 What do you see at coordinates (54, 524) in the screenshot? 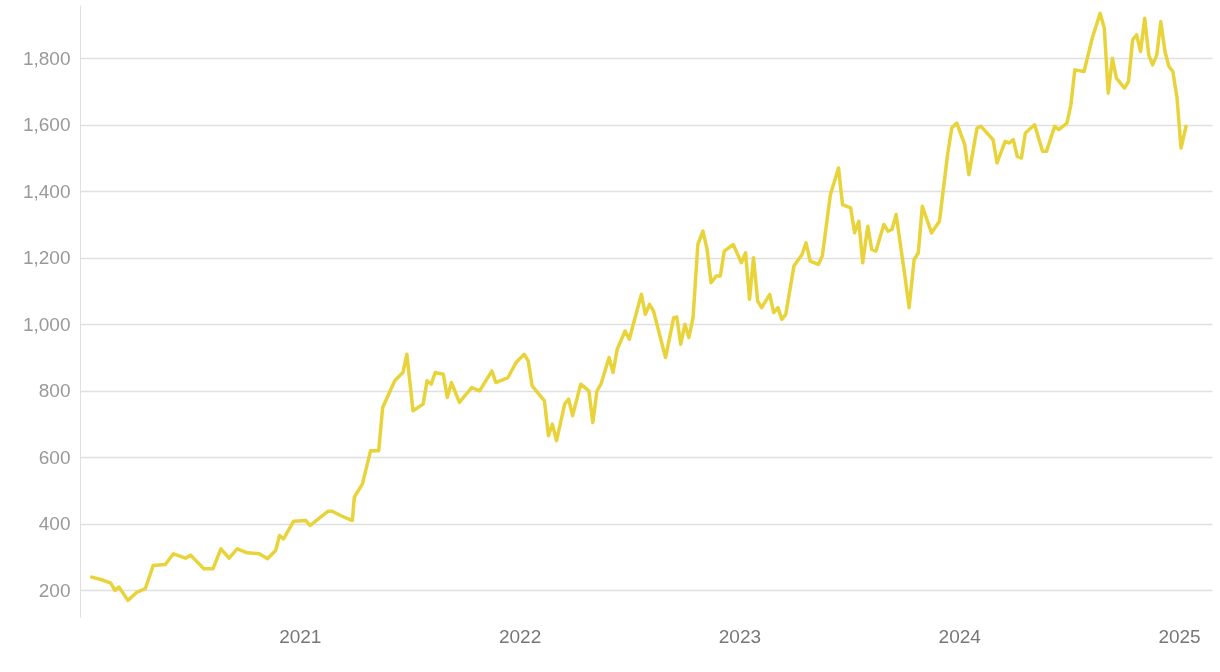
I see `y-tick-label: 400` at bounding box center [54, 524].